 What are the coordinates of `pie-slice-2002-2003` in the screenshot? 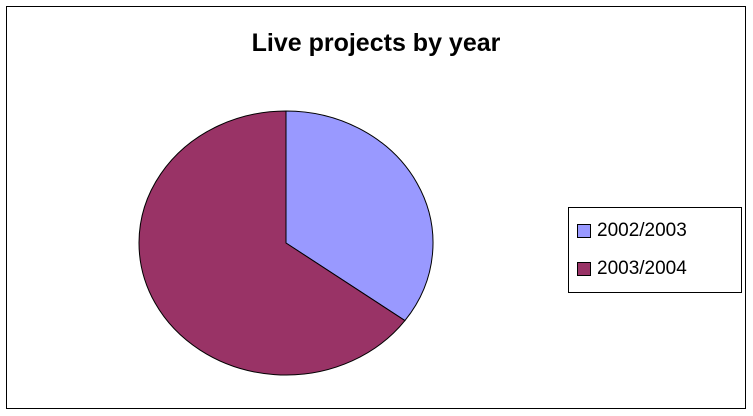 It's located at (359, 216).